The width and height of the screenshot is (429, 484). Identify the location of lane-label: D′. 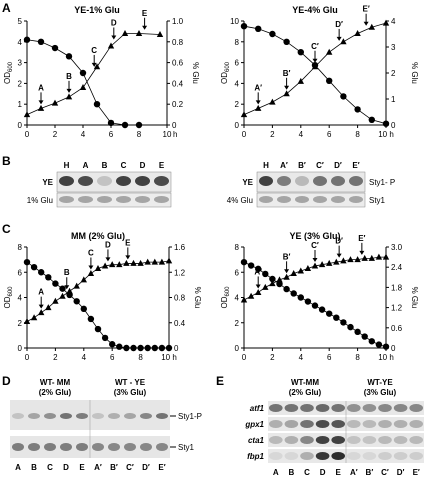
(146, 467).